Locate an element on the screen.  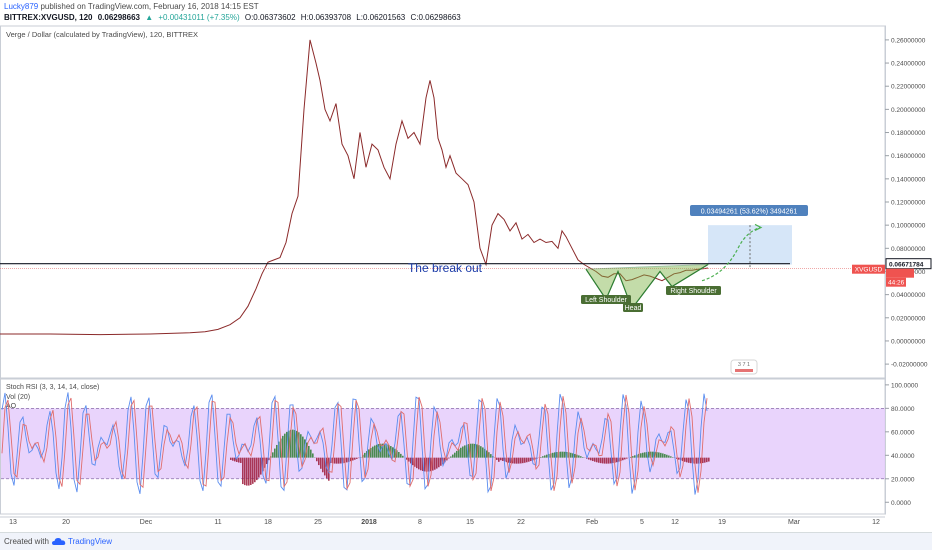
x-axis-label: 12 is located at coordinates (876, 522).